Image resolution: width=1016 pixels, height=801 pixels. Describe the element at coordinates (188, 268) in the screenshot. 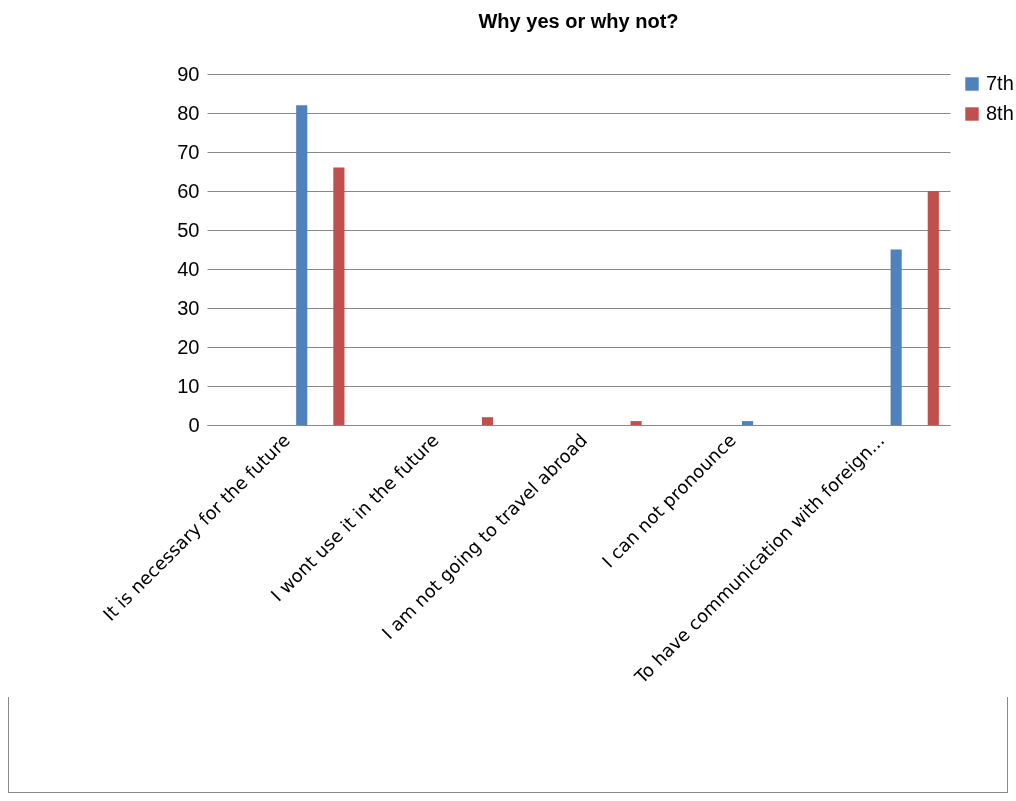

I see `y-tick-label: 40` at that location.